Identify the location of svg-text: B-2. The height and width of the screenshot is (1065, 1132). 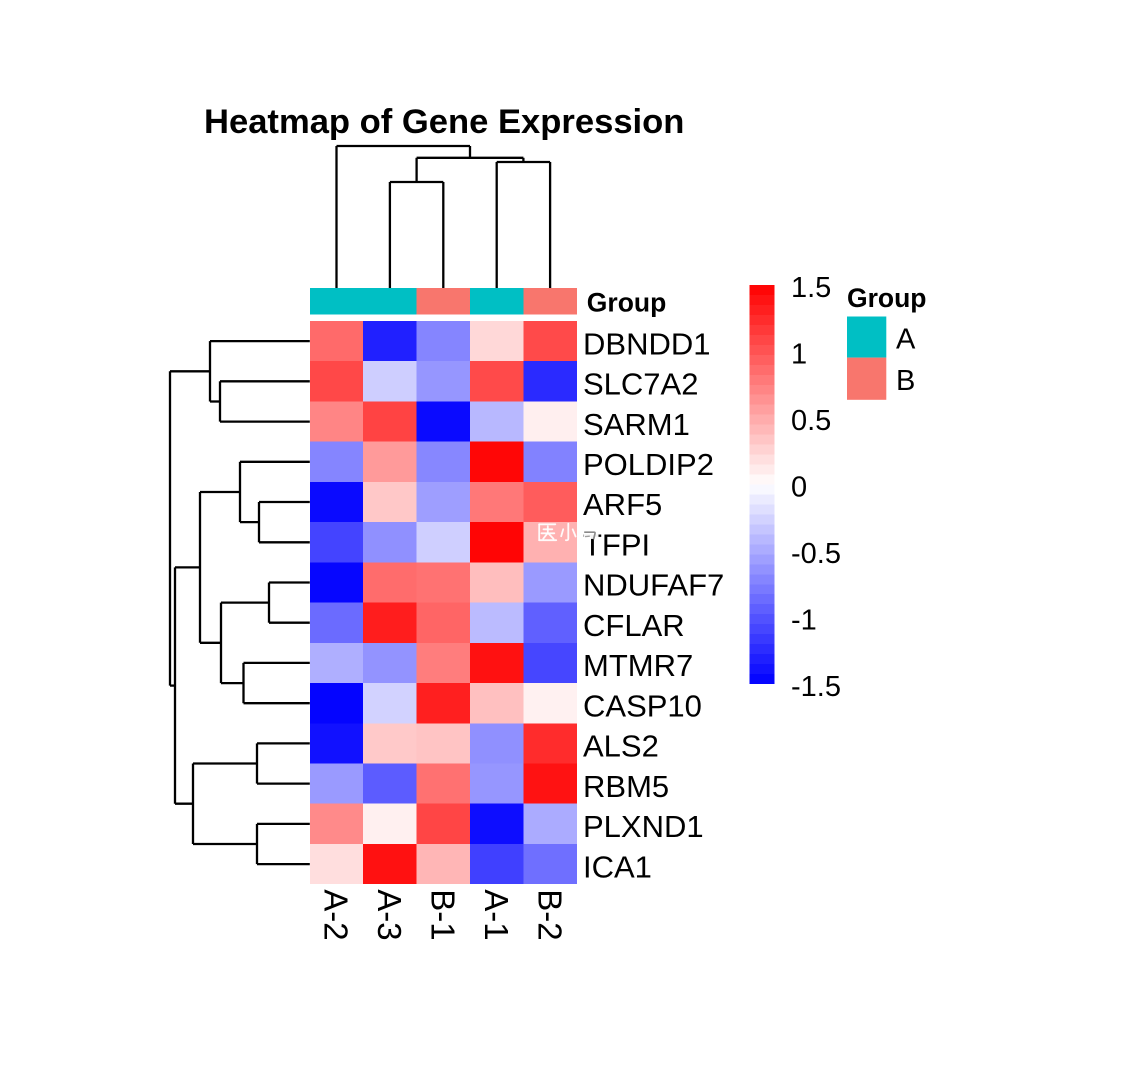
(549, 914).